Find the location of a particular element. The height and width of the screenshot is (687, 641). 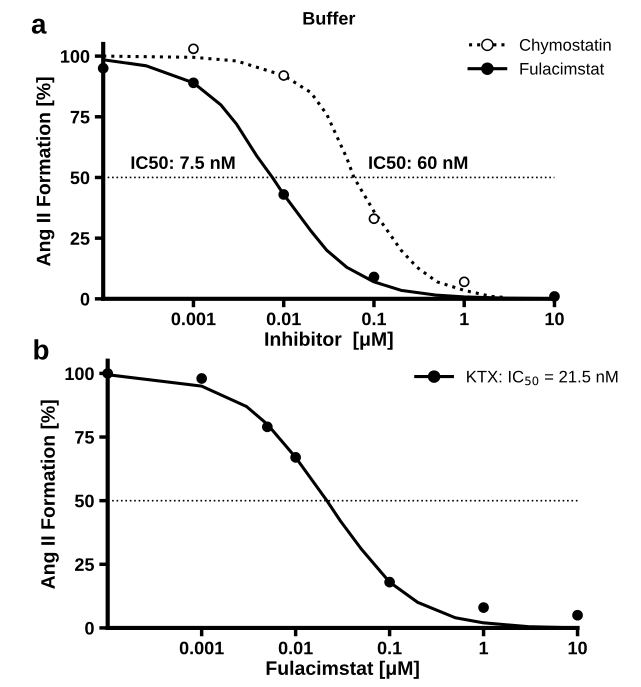

legend-label: KTX: IC$_{50}$ = 21.5 nM is located at coordinates (542, 378).